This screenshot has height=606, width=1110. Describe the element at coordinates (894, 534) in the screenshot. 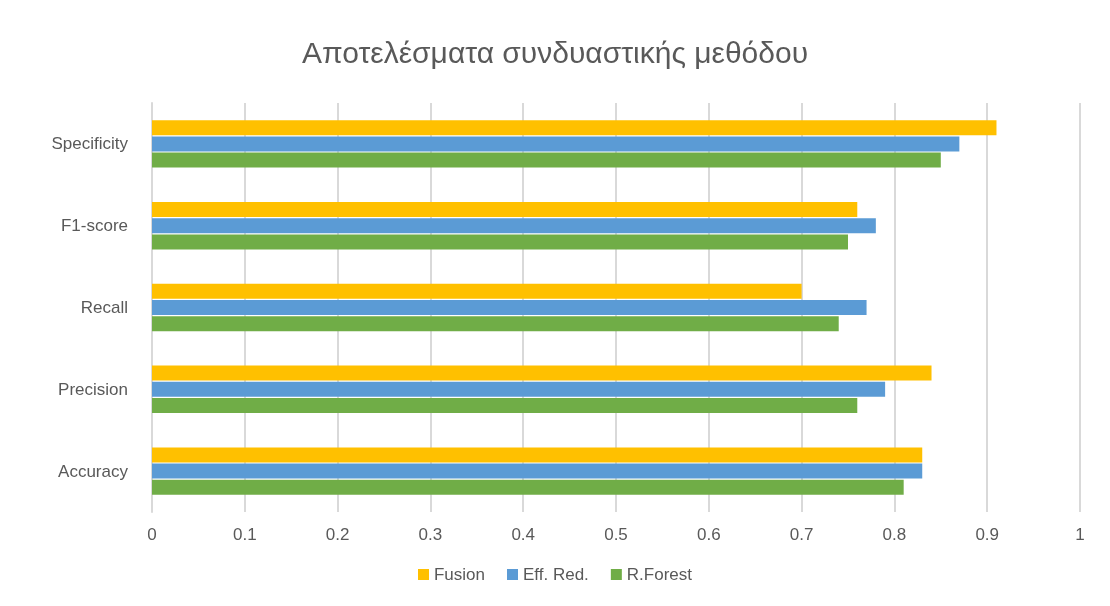

I see `x-tick-label: 0.8` at that location.